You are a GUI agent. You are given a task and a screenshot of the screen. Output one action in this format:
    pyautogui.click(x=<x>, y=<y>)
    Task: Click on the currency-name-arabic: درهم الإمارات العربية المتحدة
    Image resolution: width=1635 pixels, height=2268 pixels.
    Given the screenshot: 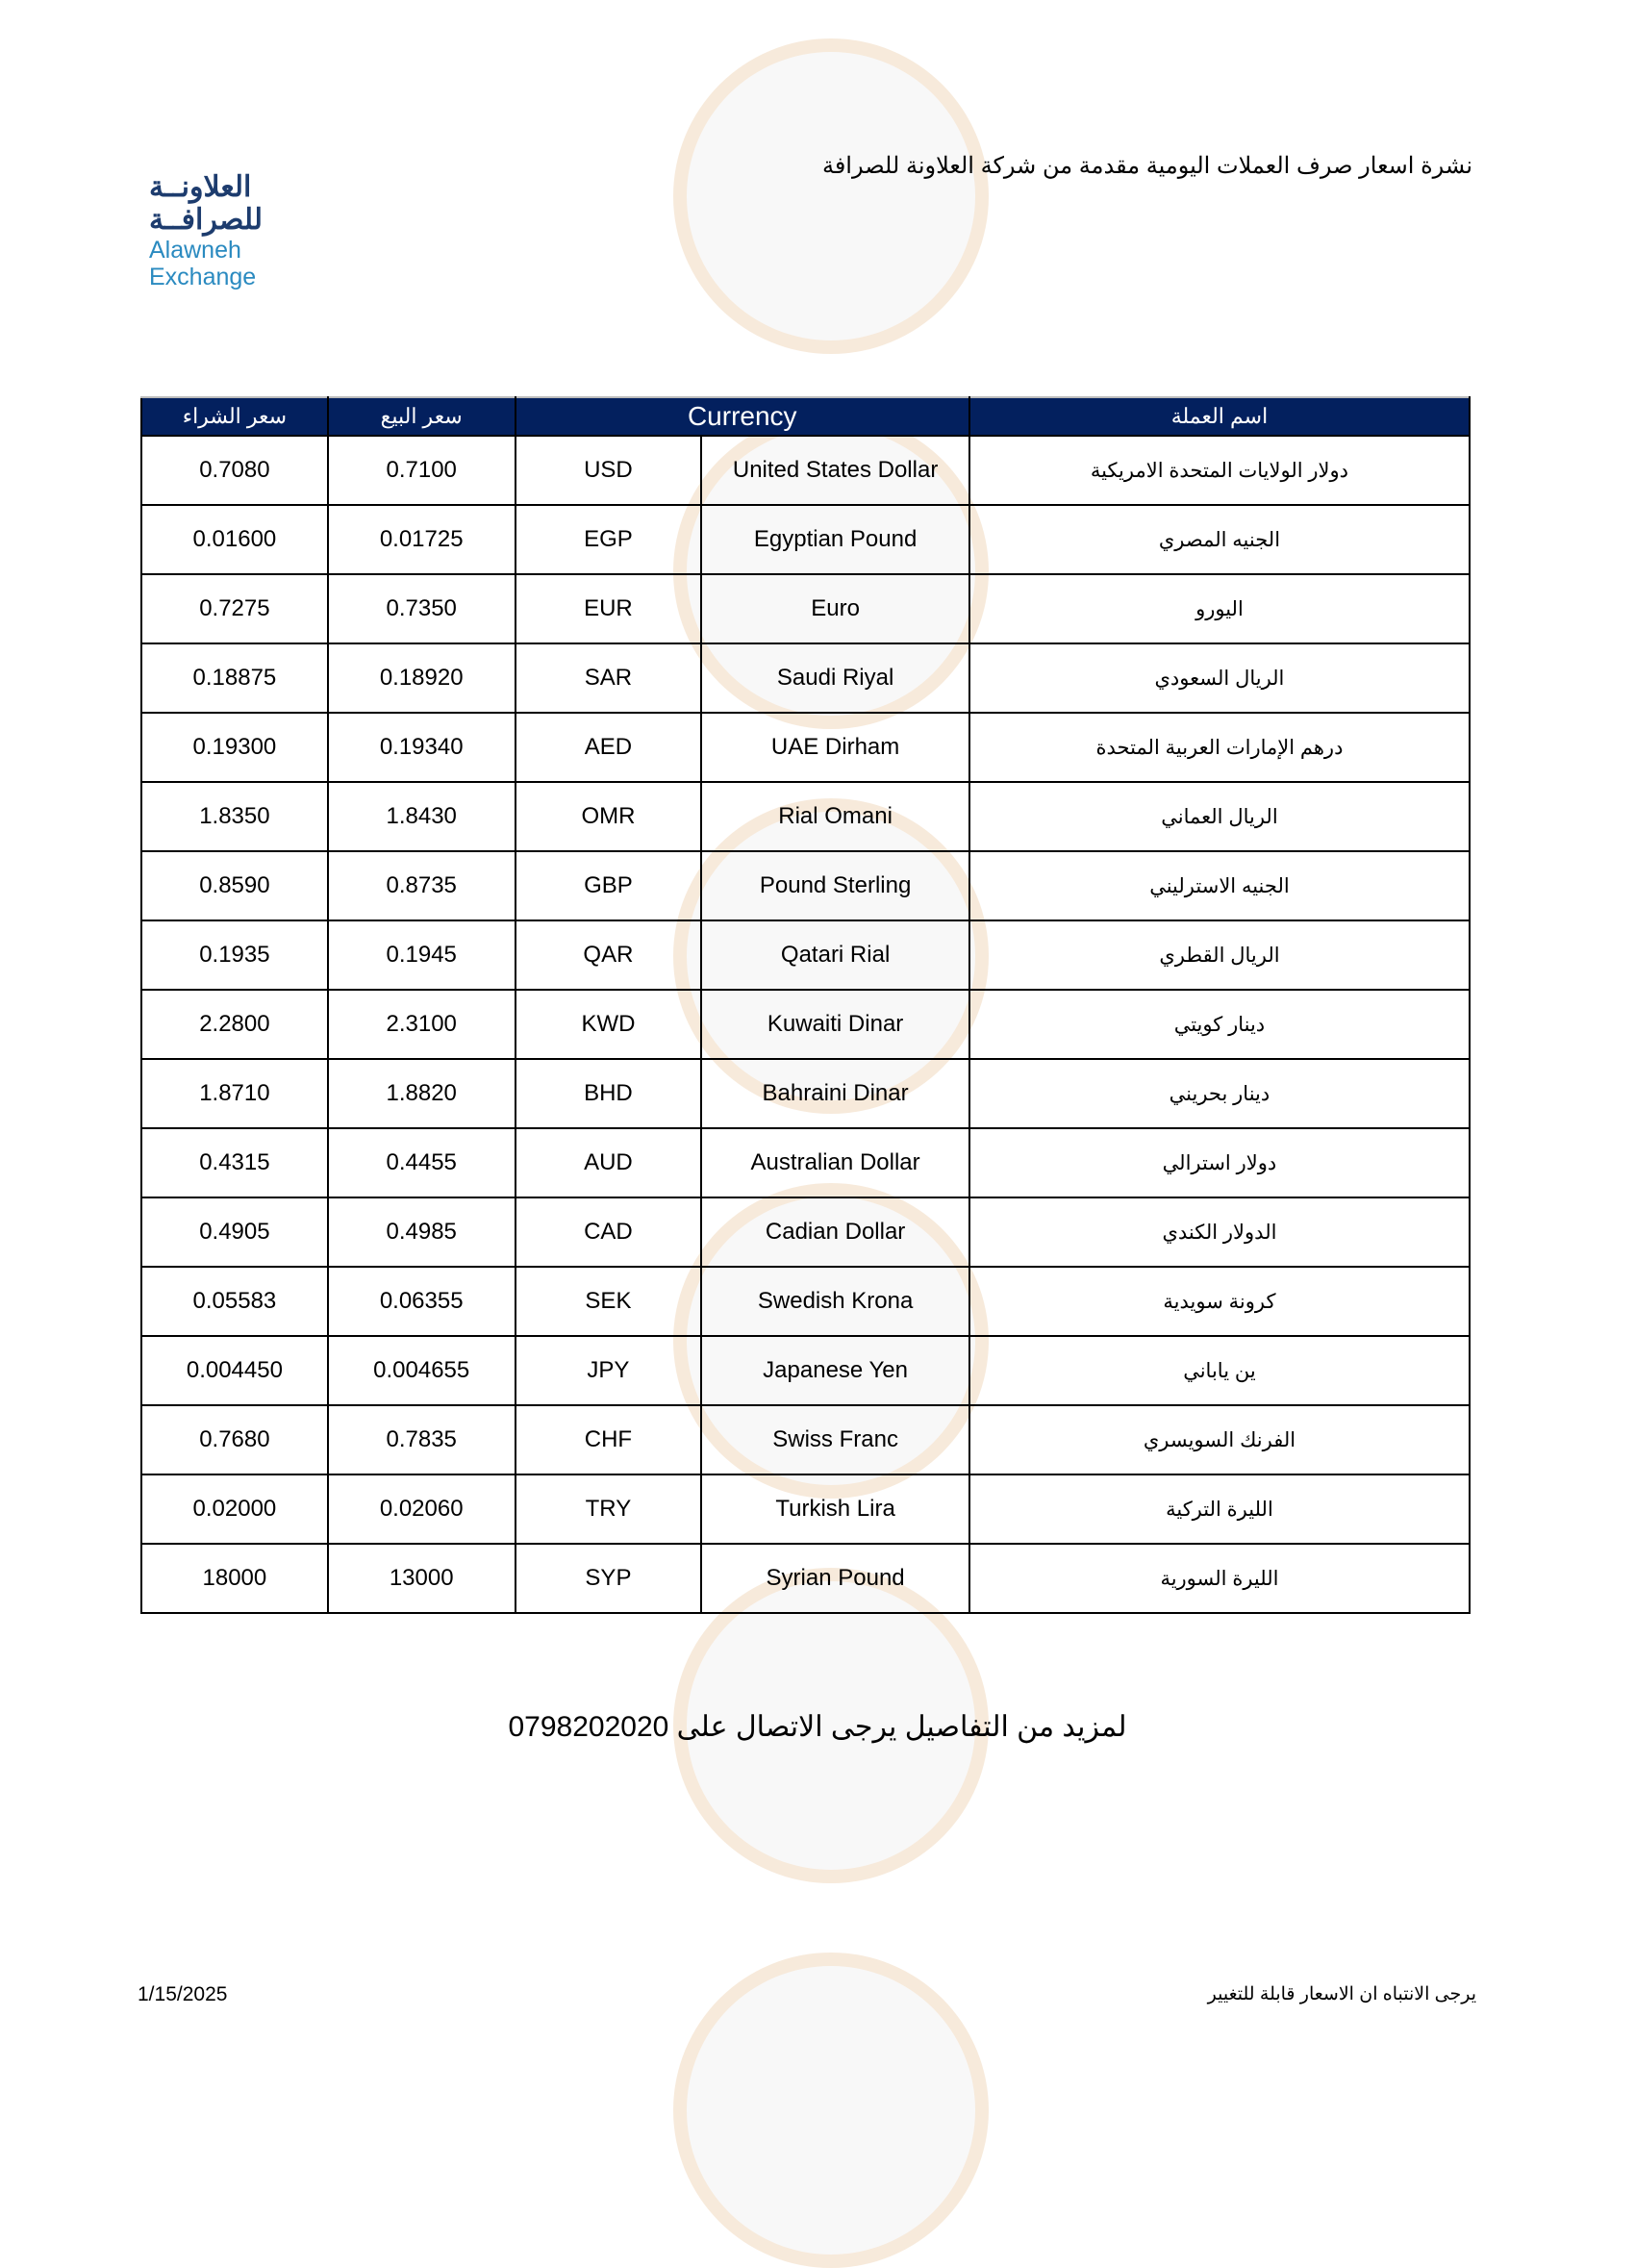 What is the action you would take?
    pyautogui.click(x=1220, y=747)
    